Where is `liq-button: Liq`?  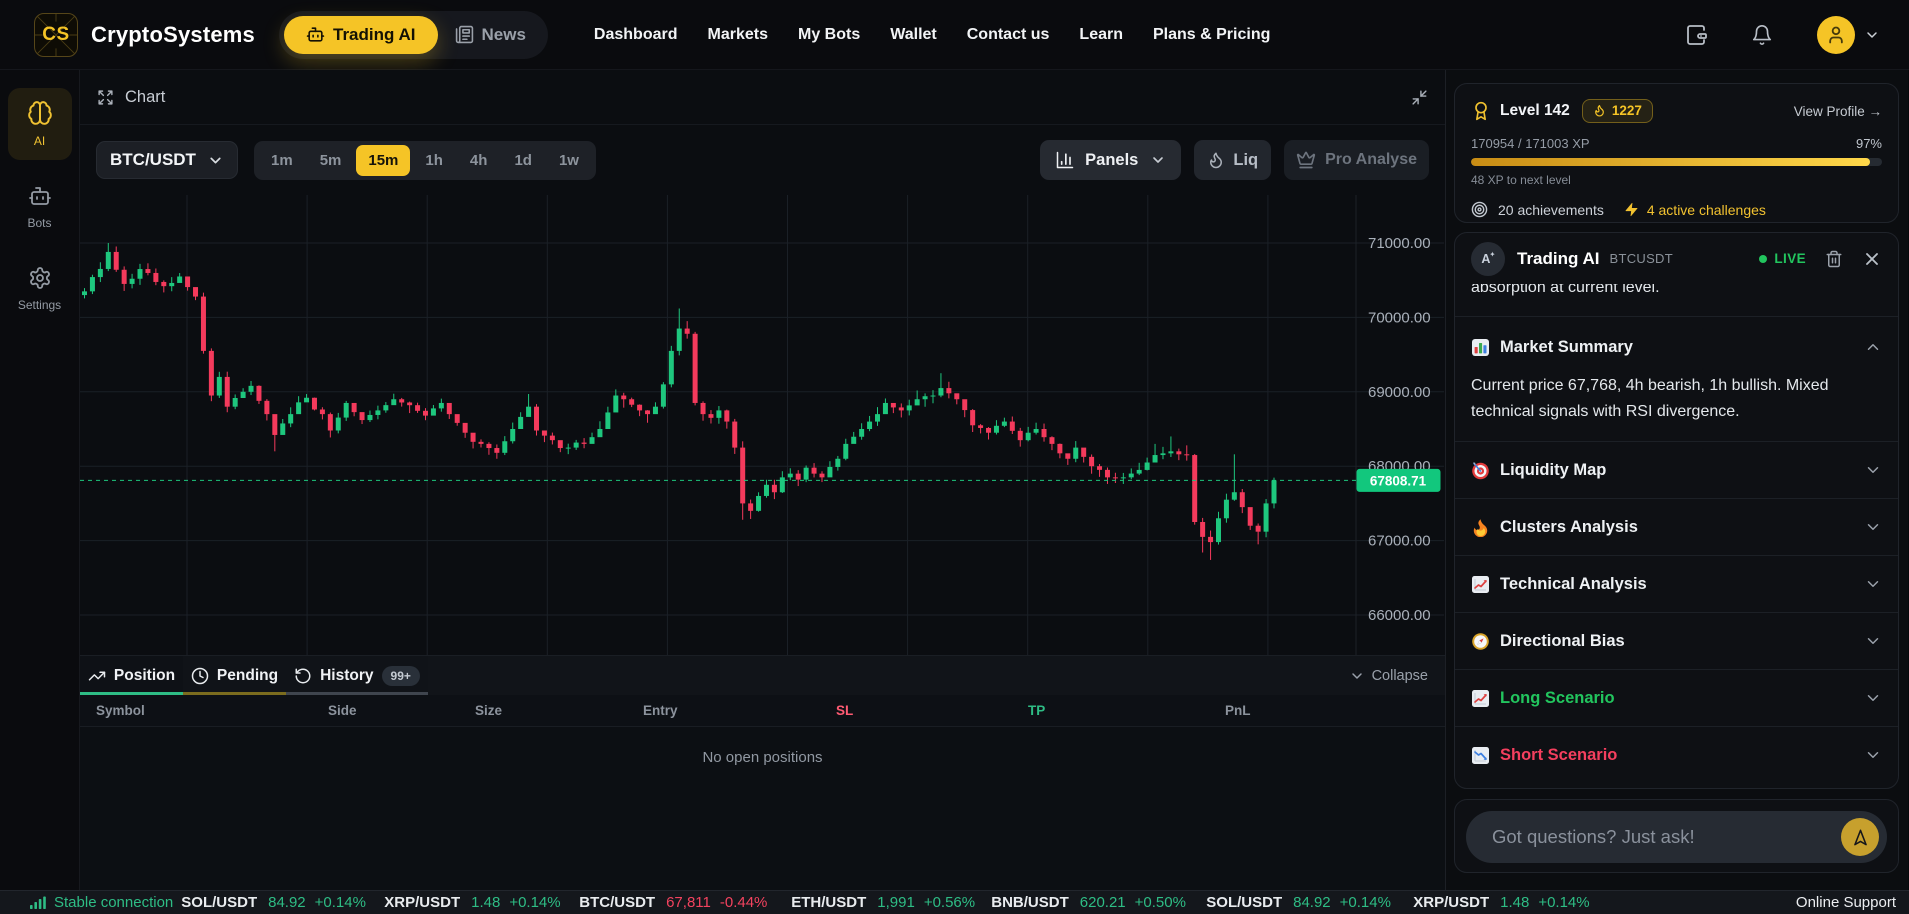 liq-button: Liq is located at coordinates (1233, 160).